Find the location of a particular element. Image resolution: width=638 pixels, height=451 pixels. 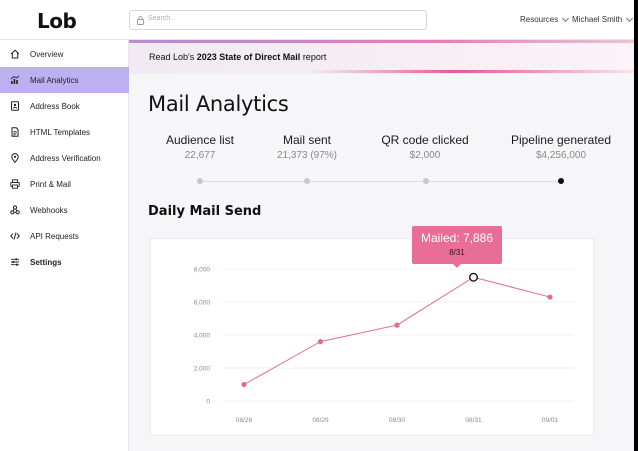

user-name: Michael Smith is located at coordinates (597, 19).